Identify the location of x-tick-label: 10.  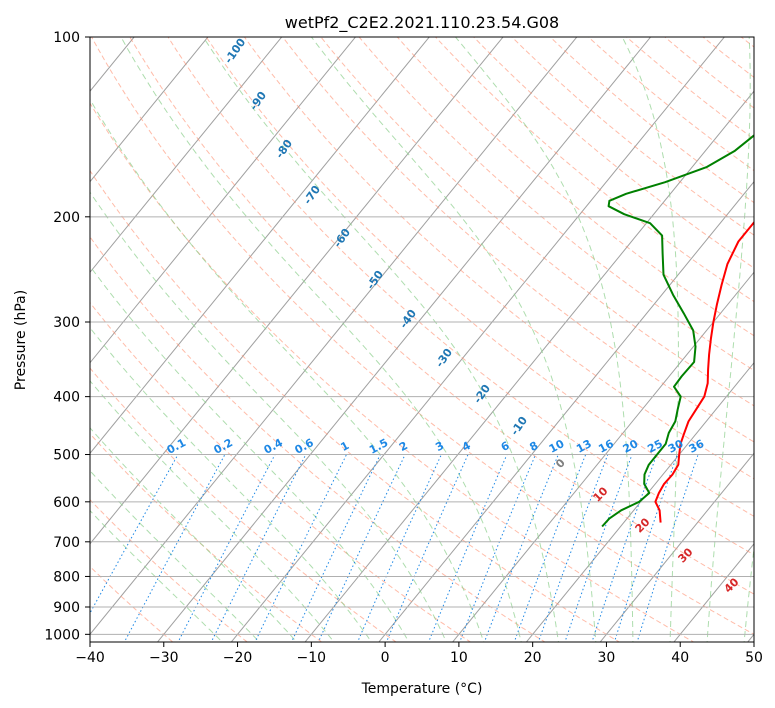
(459, 658).